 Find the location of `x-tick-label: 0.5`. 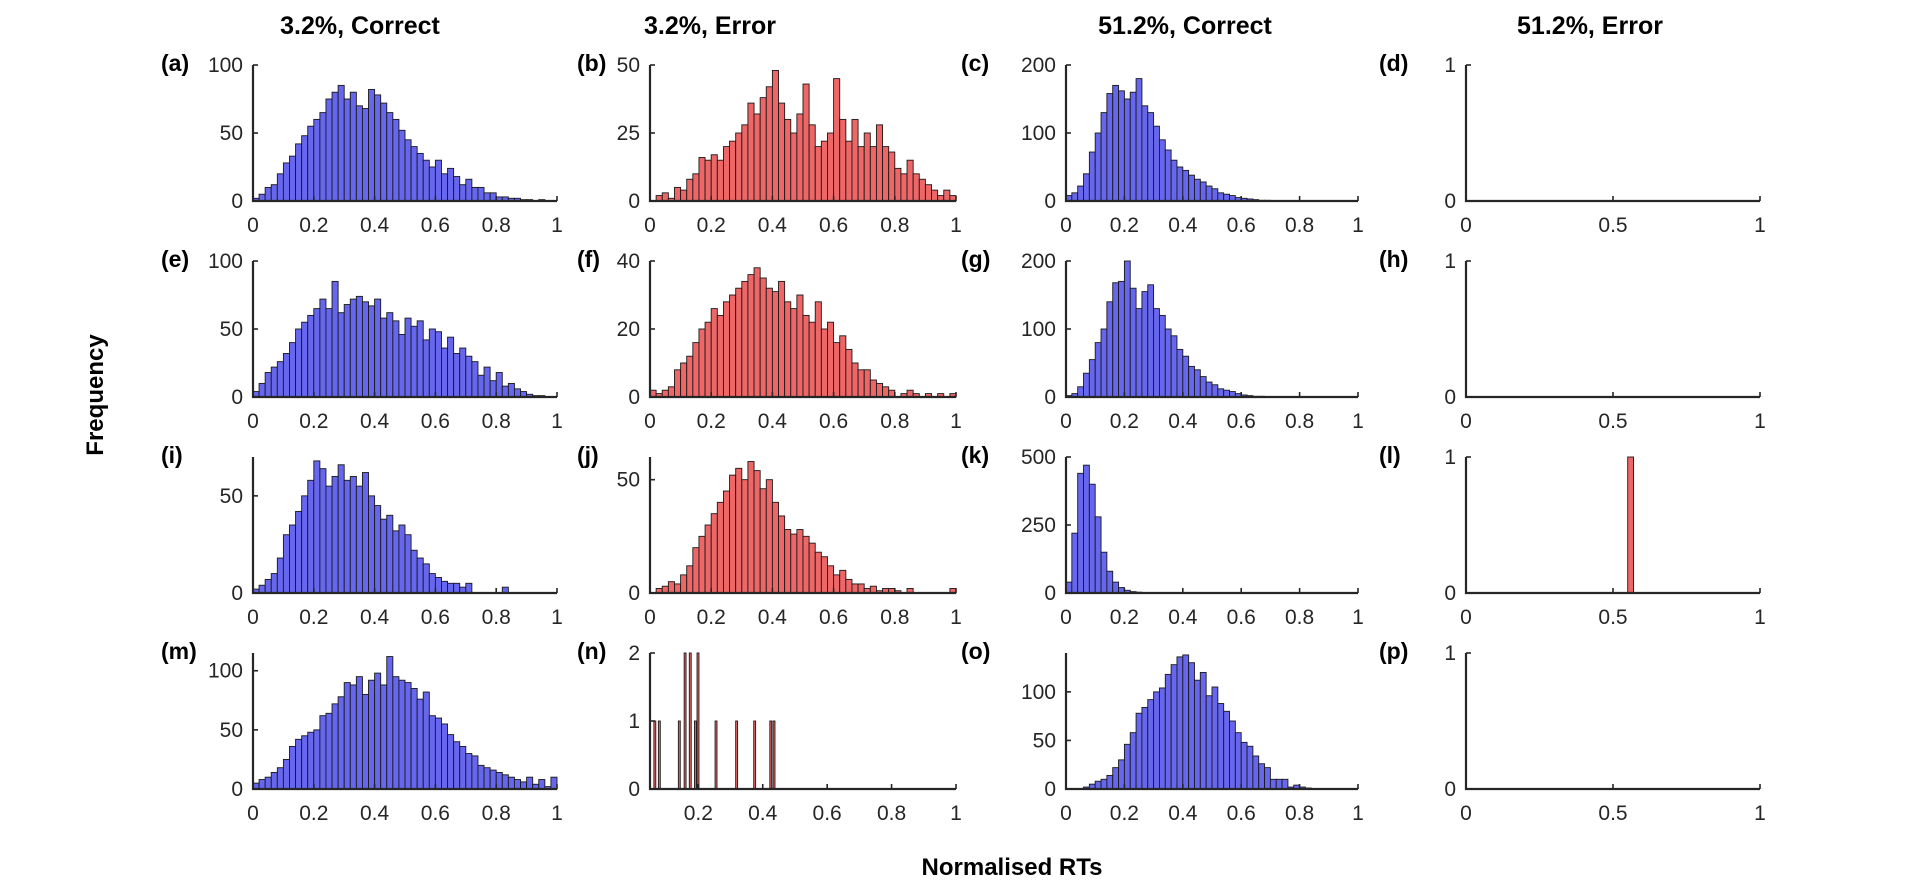

x-tick-label: 0.5 is located at coordinates (1612, 225).